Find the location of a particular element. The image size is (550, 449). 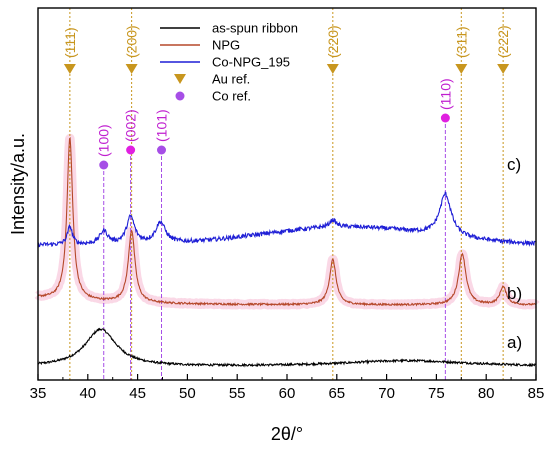

legend-swatch-circle is located at coordinates (180, 96).